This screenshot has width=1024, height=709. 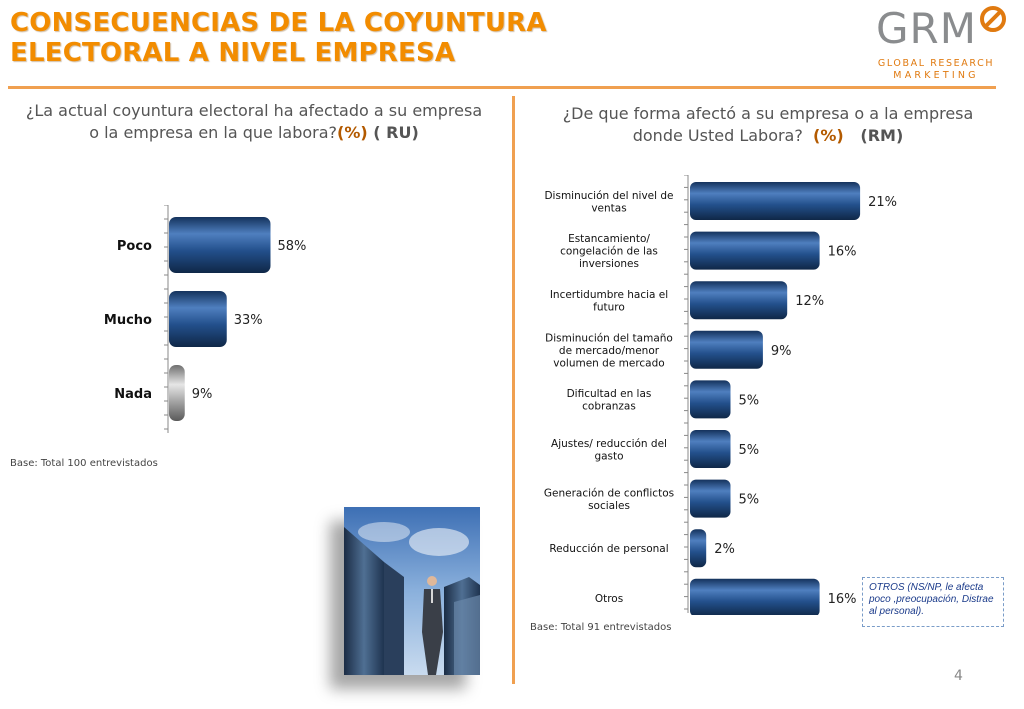 What do you see at coordinates (134, 246) in the screenshot?
I see `left-category-label: Poco` at bounding box center [134, 246].